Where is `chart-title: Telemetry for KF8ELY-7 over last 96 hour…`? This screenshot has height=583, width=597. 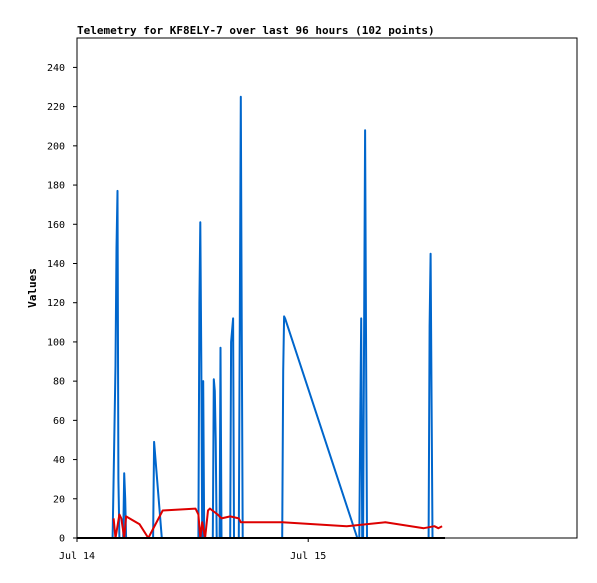
chart-title: Telemetry for KF8ELY-7 over last 96 hour… is located at coordinates (256, 30).